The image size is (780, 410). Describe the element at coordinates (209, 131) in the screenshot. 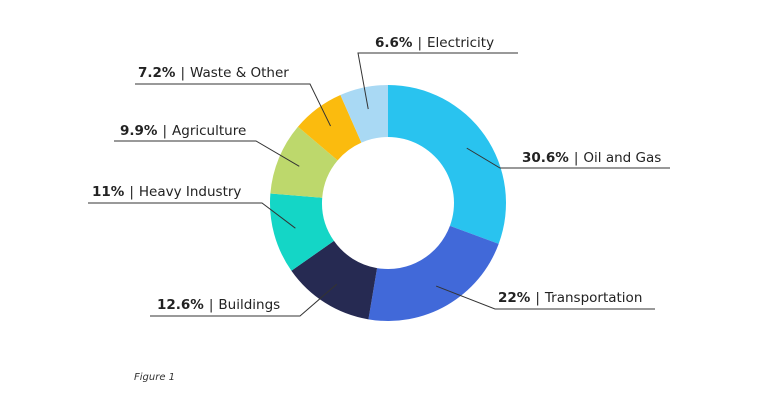

I see `category-label: Agriculture` at that location.